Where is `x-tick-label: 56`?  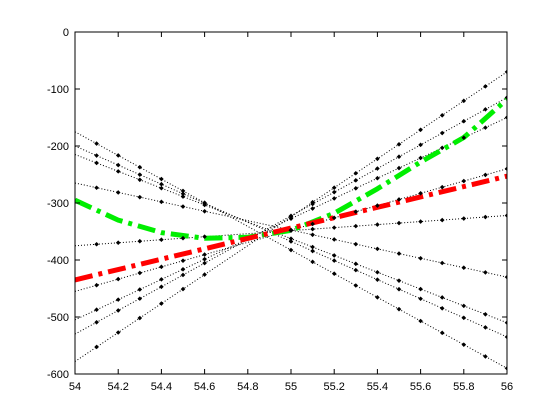 x-tick-label: 56 is located at coordinates (507, 387).